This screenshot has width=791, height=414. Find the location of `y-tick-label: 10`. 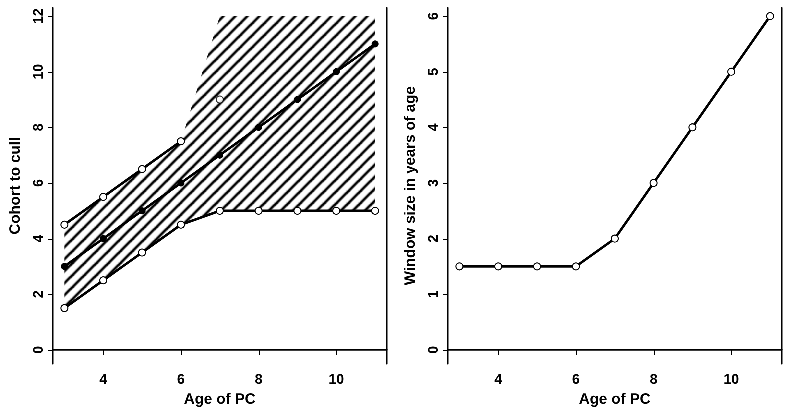

y-tick-label: 10 is located at coordinates (38, 72).